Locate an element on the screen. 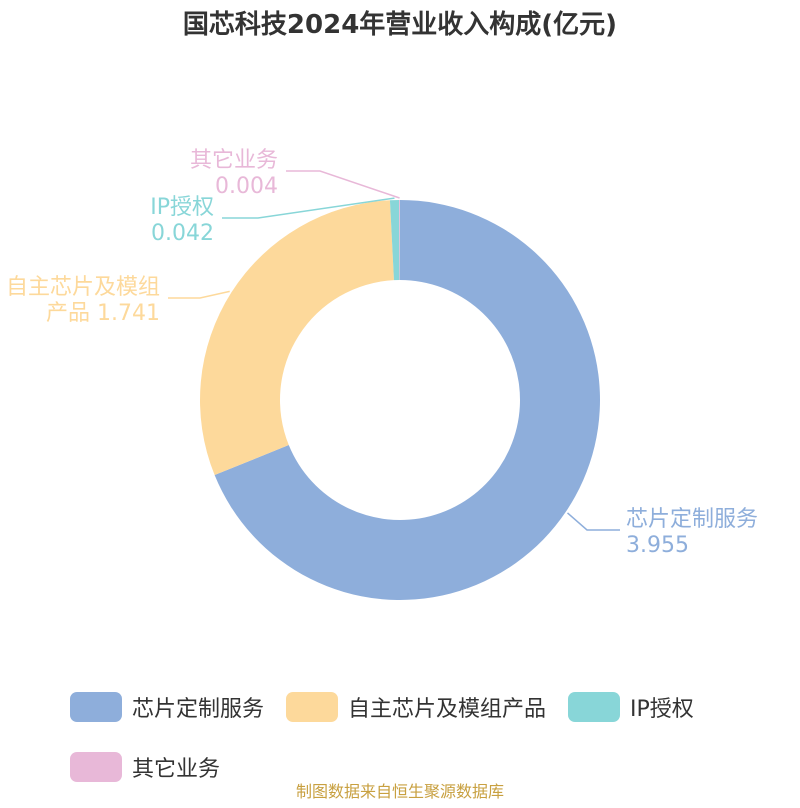 This screenshot has width=800, height=808. slice-label-1: 自主芯片及模组产品 1.741 is located at coordinates (83, 300).